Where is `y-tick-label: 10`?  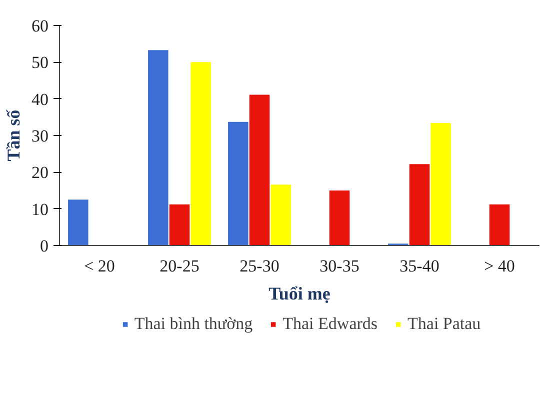 y-tick-label: 10 is located at coordinates (40, 209).